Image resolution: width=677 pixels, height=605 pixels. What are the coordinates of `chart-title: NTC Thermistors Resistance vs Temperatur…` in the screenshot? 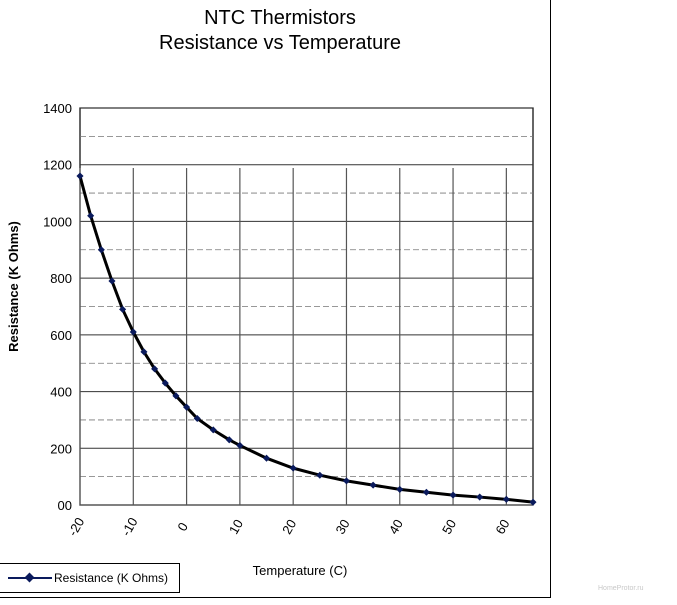 It's located at (280, 30).